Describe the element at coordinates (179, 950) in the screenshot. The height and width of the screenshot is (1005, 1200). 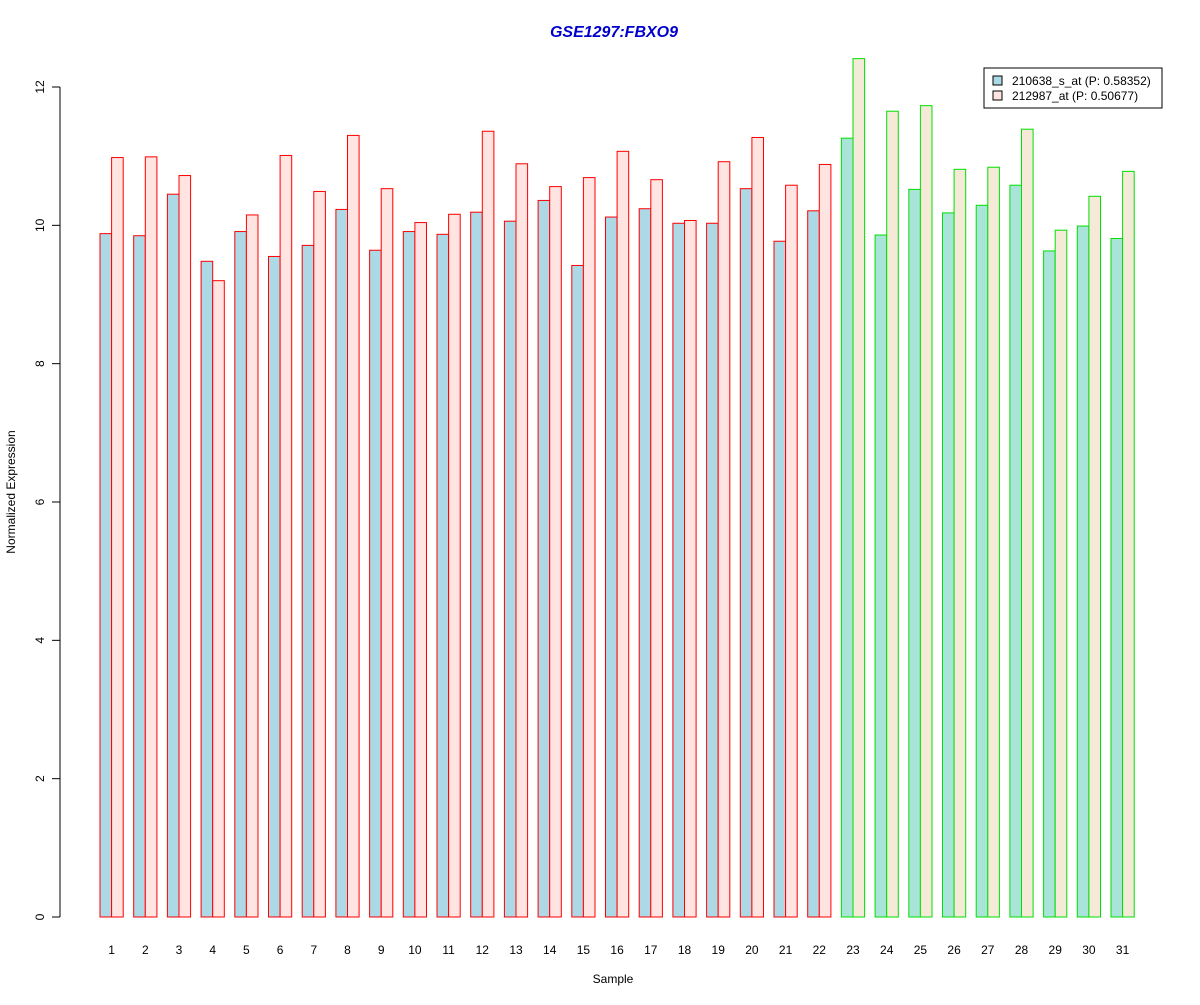
I see `x-tick-label: 3` at that location.